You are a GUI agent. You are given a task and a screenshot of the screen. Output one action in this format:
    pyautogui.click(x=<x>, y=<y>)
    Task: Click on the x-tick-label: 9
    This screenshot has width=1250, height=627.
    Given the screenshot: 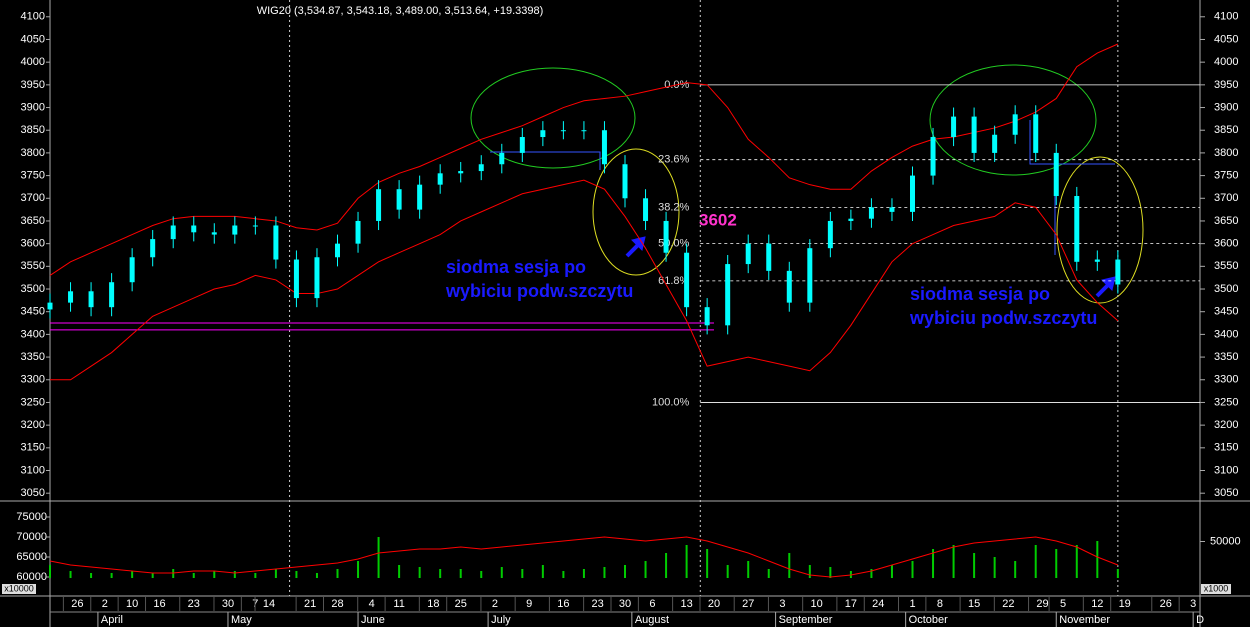 What is the action you would take?
    pyautogui.click(x=529, y=604)
    